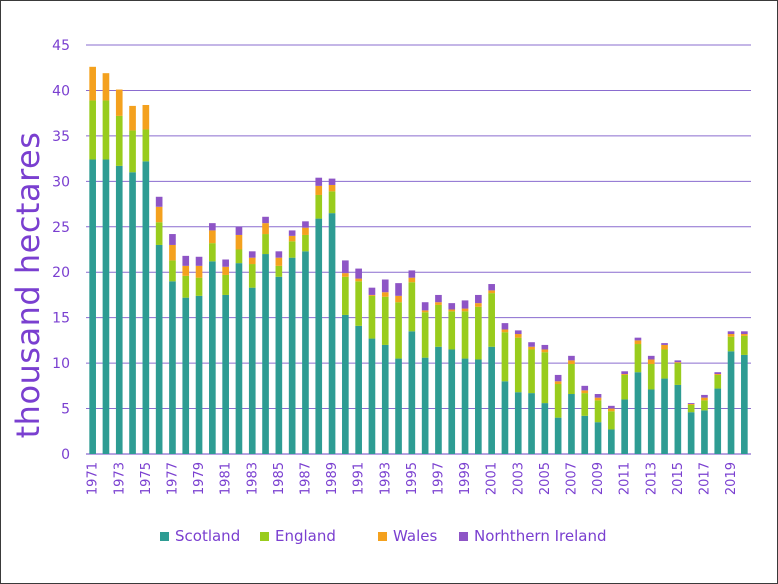 The height and width of the screenshot is (584, 778). What do you see at coordinates (298, 536) in the screenshot?
I see `legend-item: England` at bounding box center [298, 536].